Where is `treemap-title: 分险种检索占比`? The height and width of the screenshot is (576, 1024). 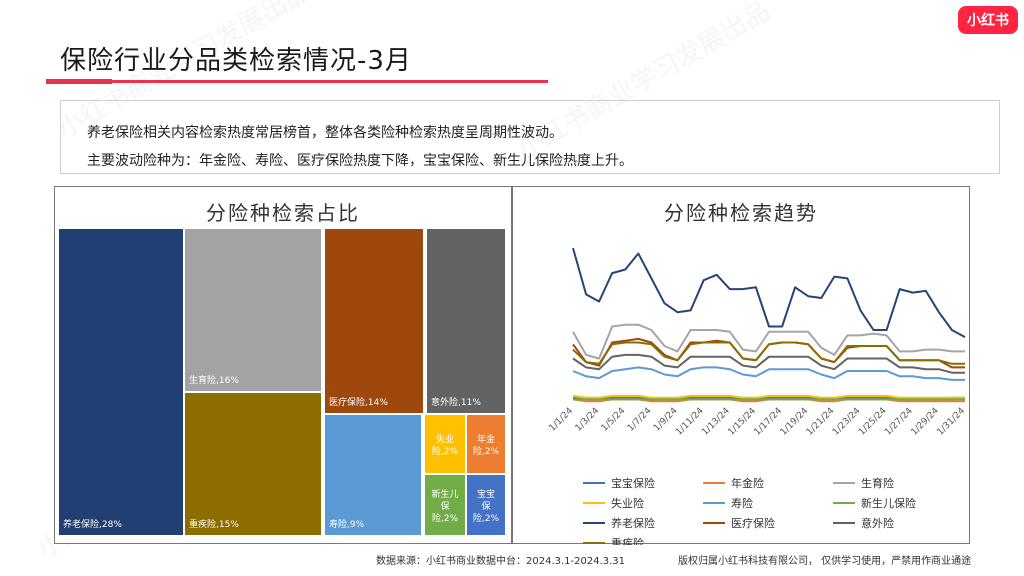 treemap-title: 分险种检索占比 is located at coordinates (283, 213).